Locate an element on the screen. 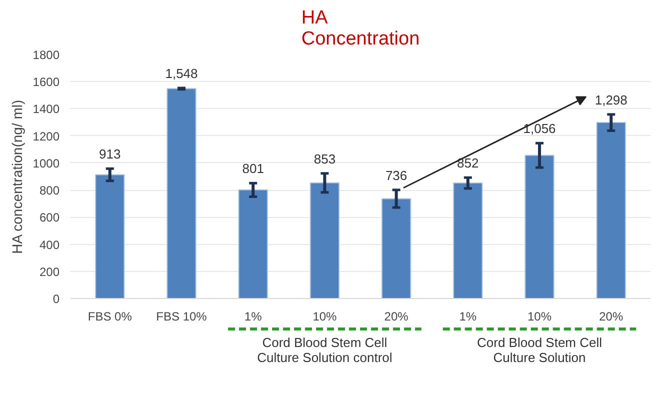 This screenshot has height=393, width=664. text: Cord Blood Stem Cell Culture Solution is located at coordinates (539, 350).